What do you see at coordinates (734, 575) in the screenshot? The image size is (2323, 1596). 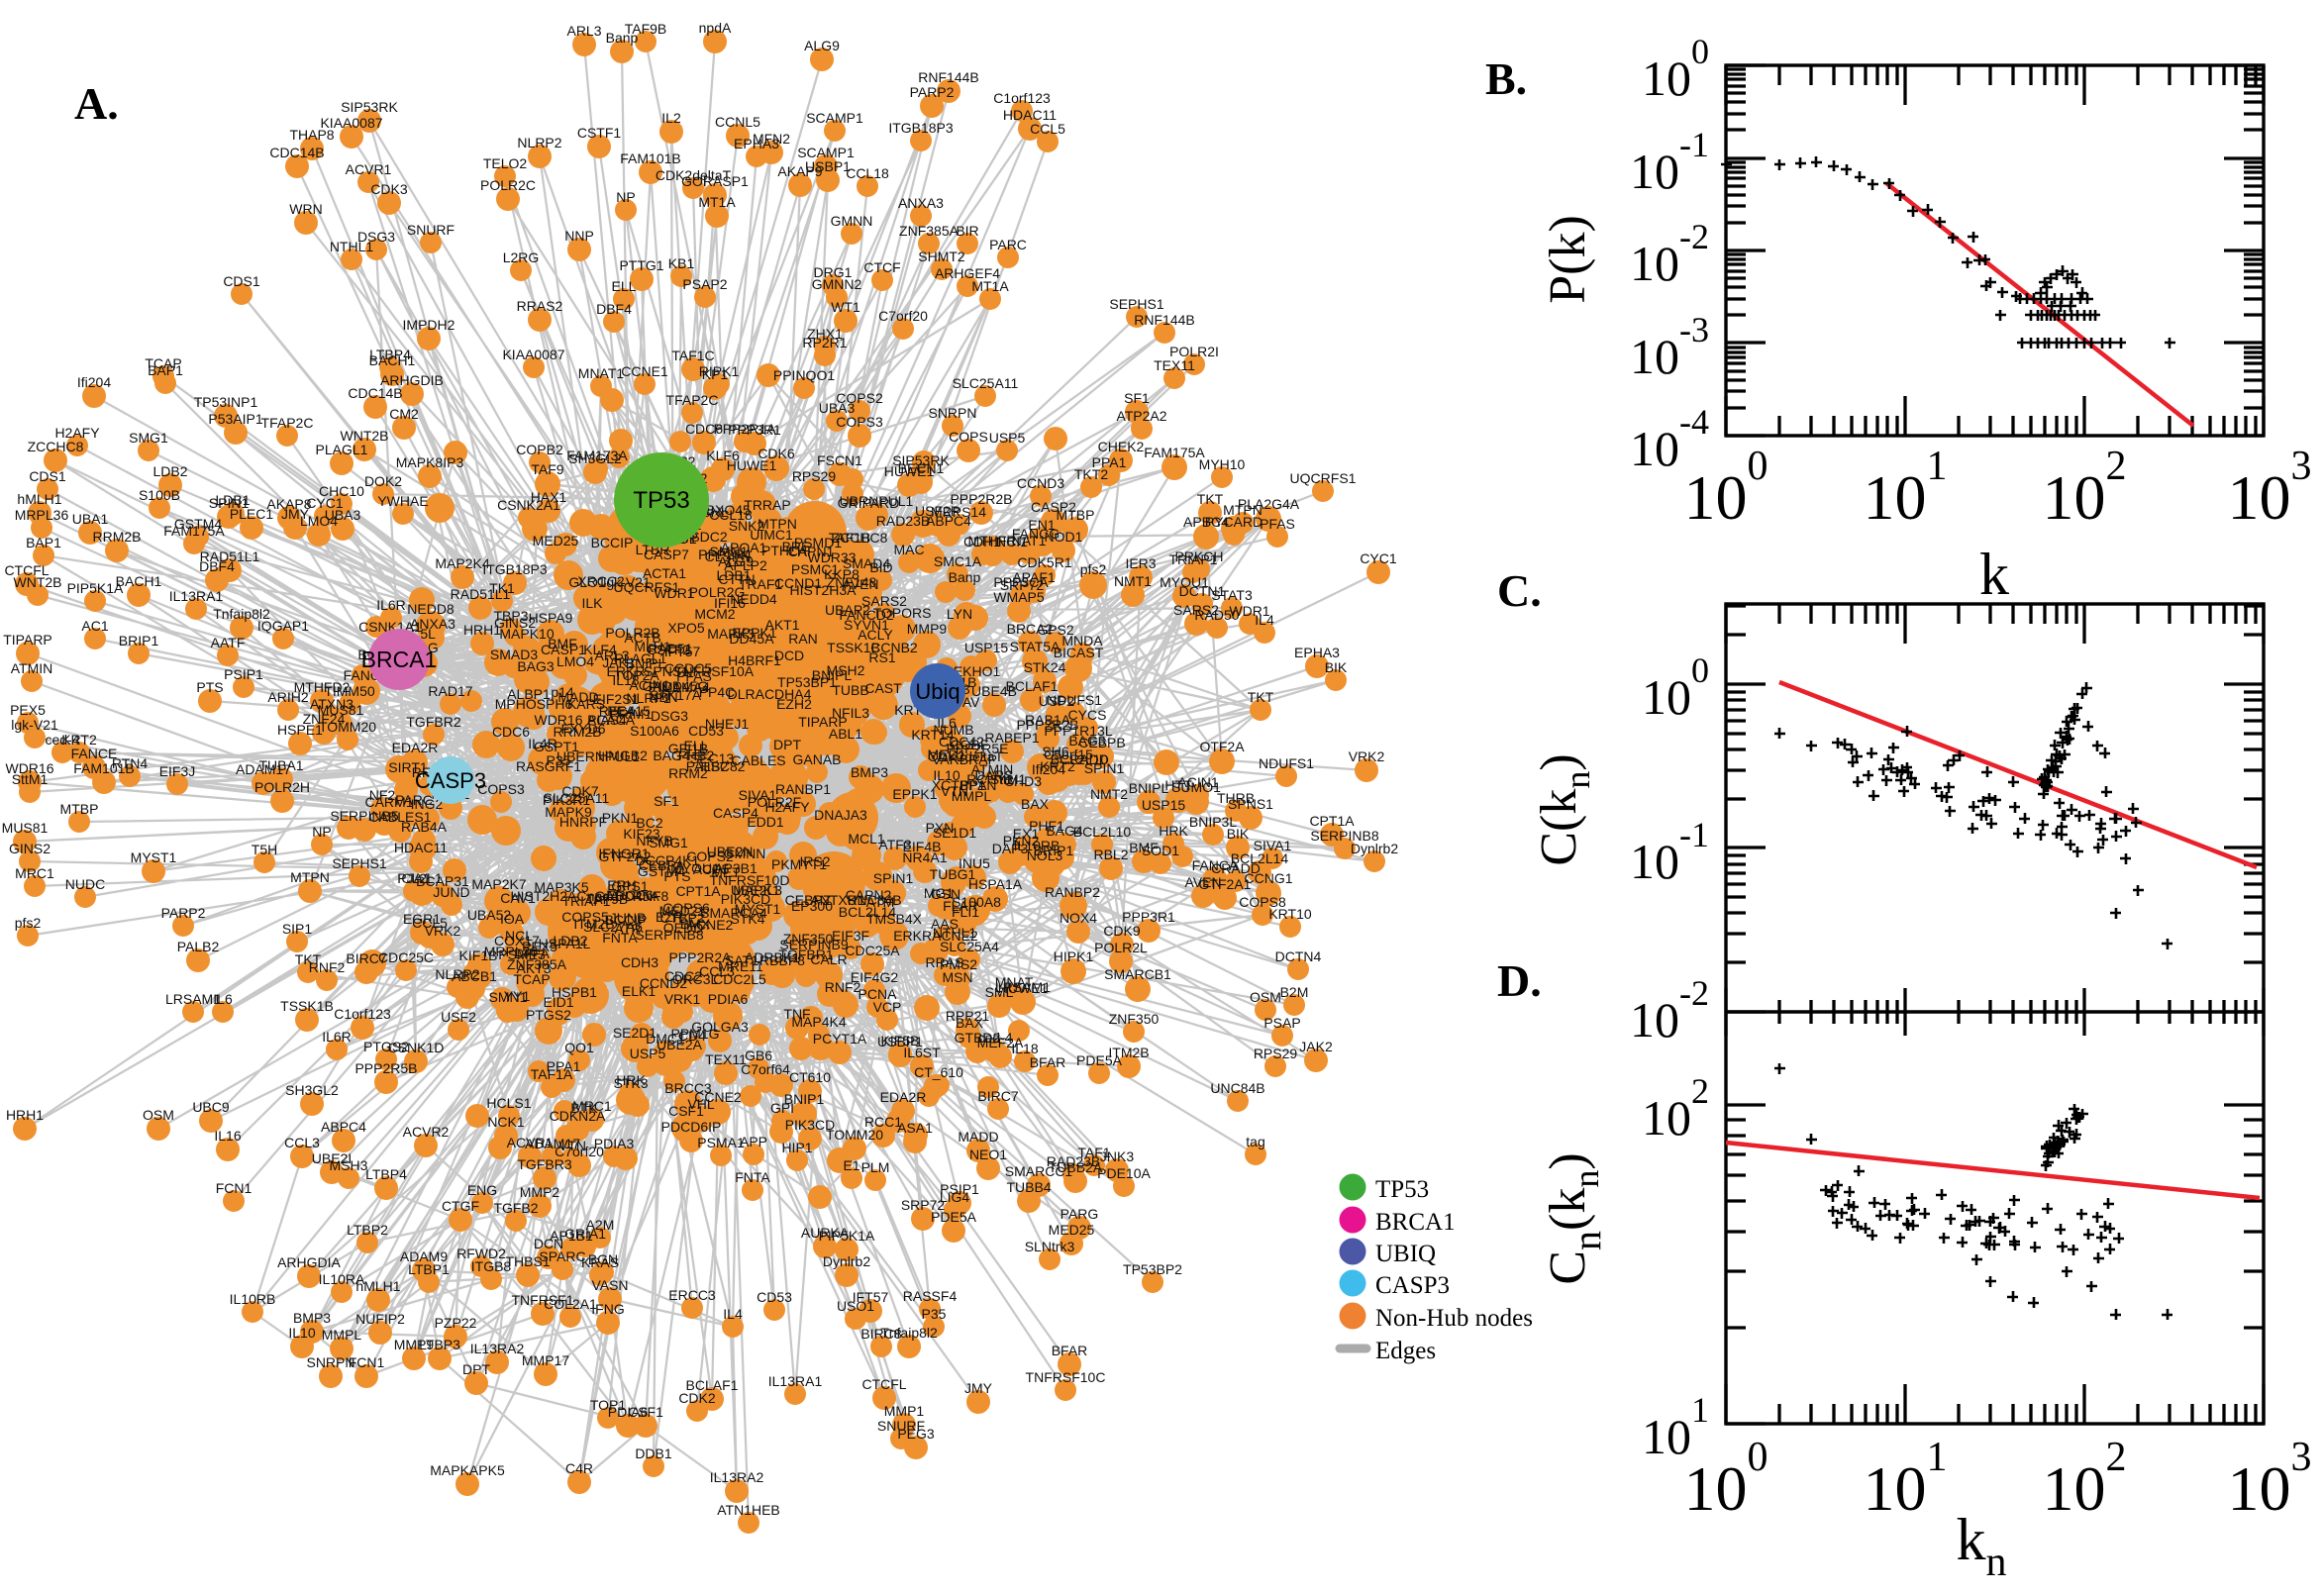 I see `svg-text: LDB1` at bounding box center [734, 575].